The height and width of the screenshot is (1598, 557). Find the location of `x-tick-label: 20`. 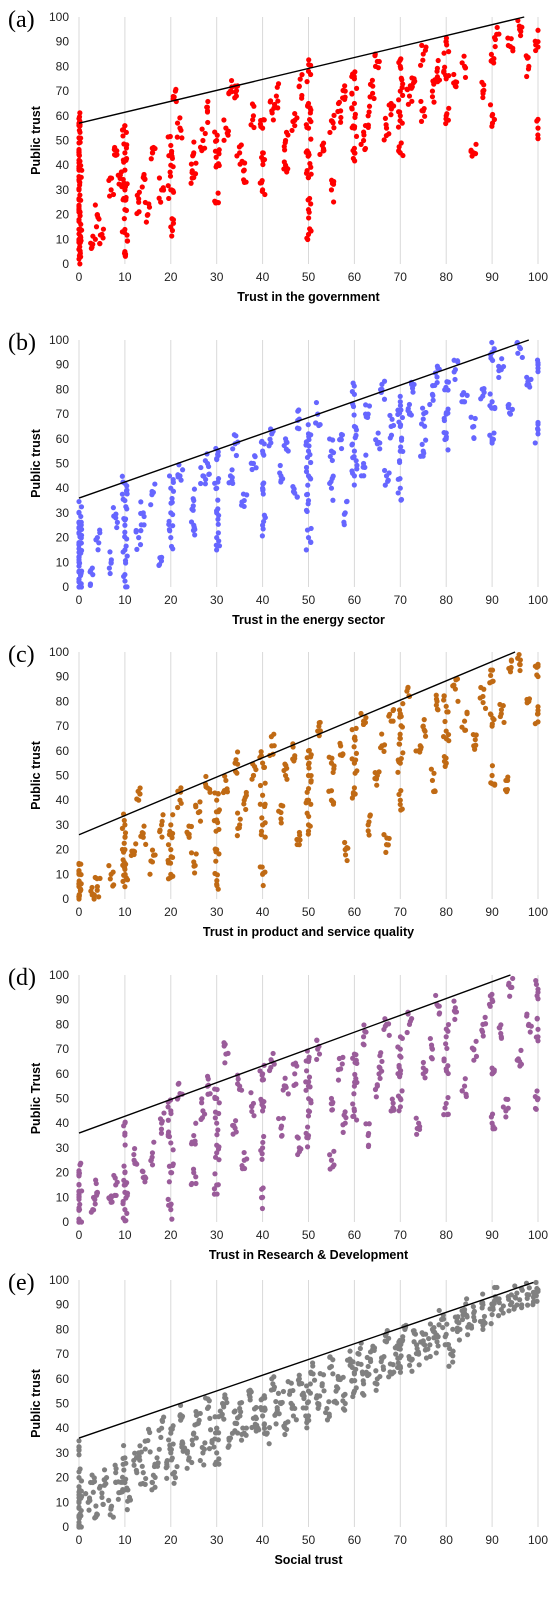

x-tick-label: 20 is located at coordinates (171, 912).